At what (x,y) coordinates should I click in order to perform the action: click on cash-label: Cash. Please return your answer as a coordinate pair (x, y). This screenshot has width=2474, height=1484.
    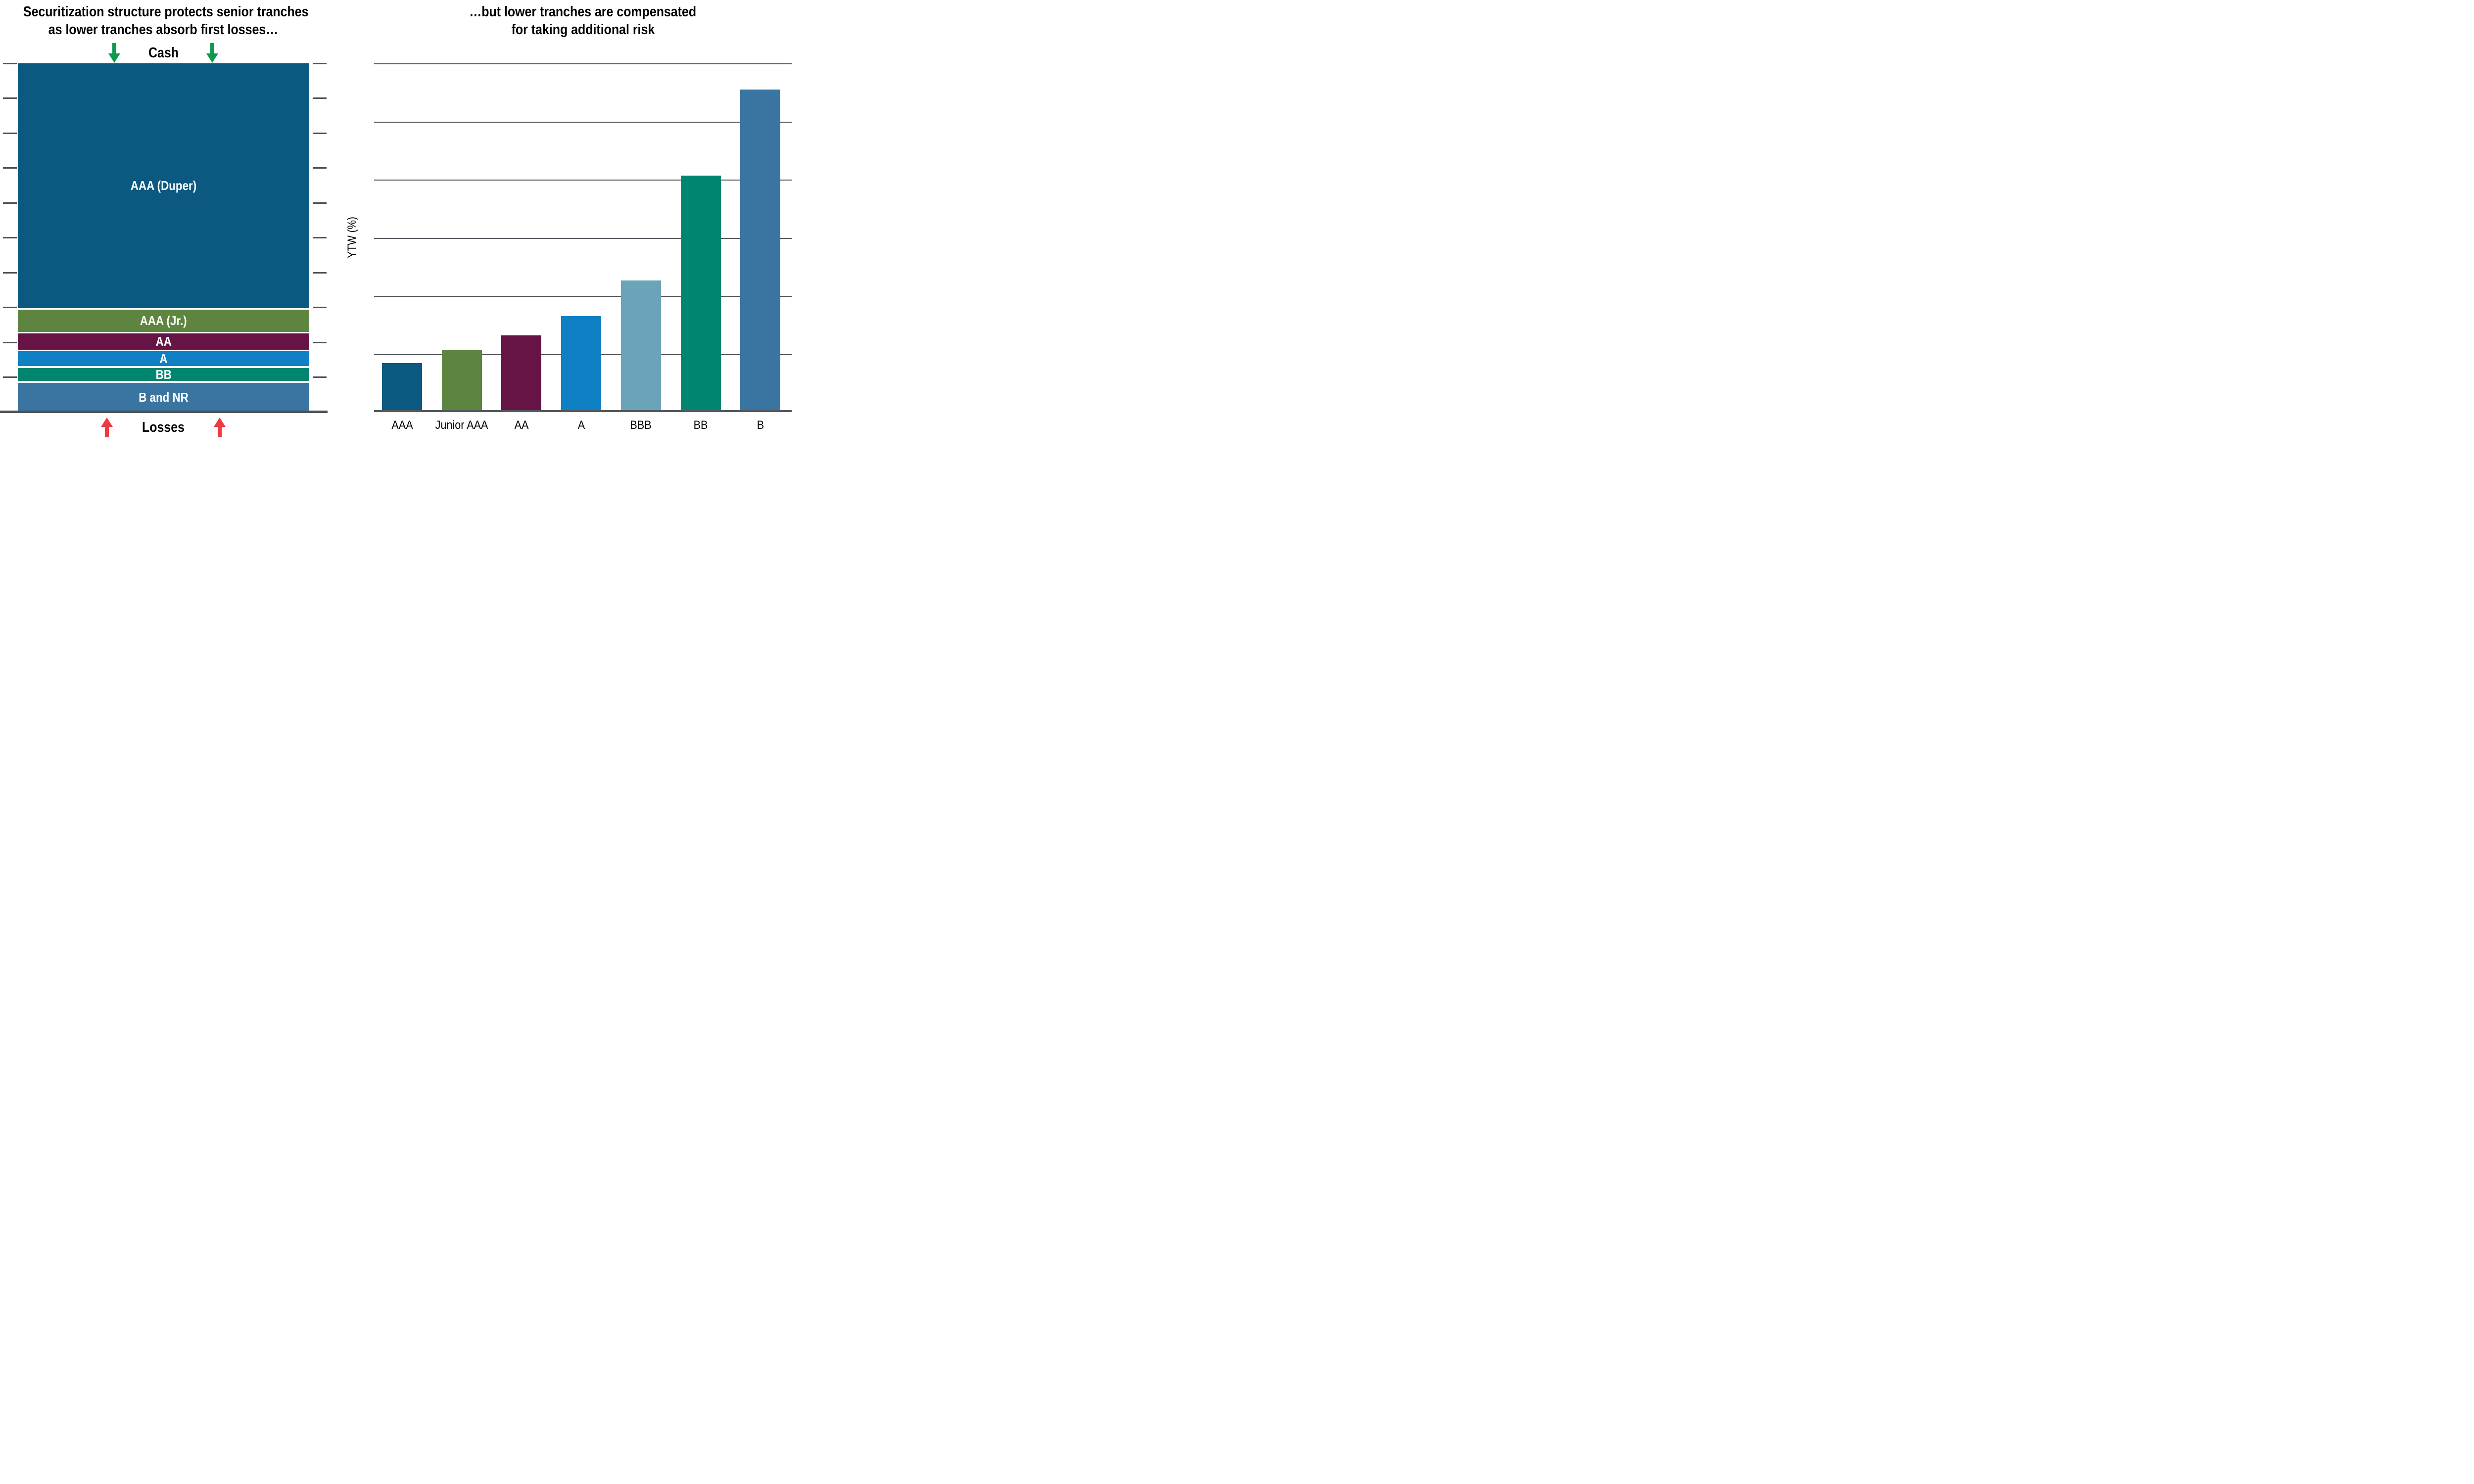
    Looking at the image, I should click on (164, 53).